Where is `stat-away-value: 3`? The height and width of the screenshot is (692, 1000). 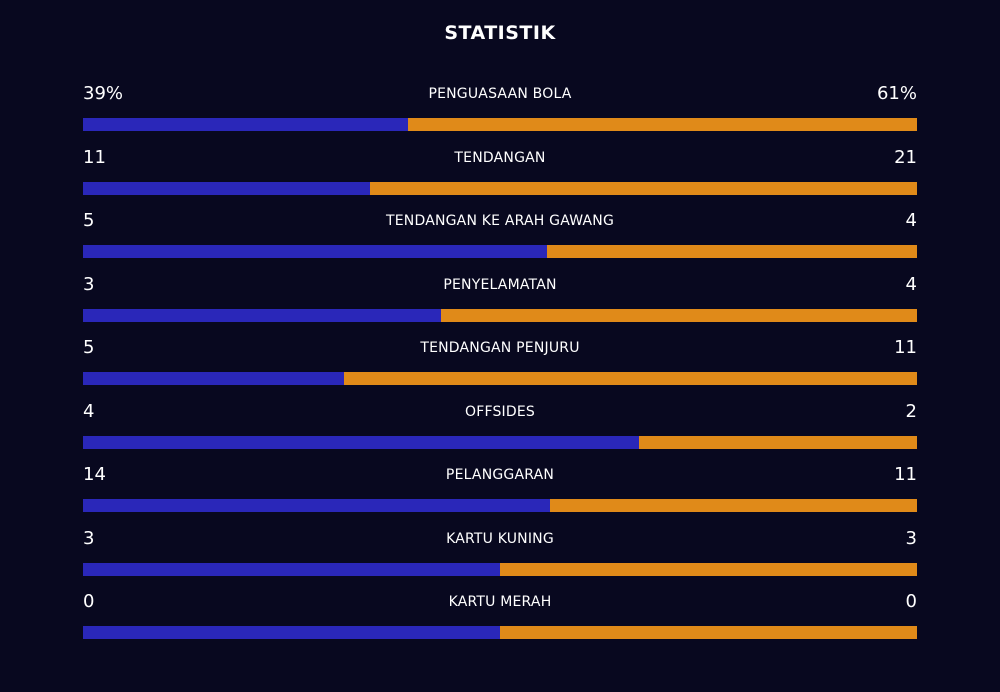 stat-away-value: 3 is located at coordinates (911, 538).